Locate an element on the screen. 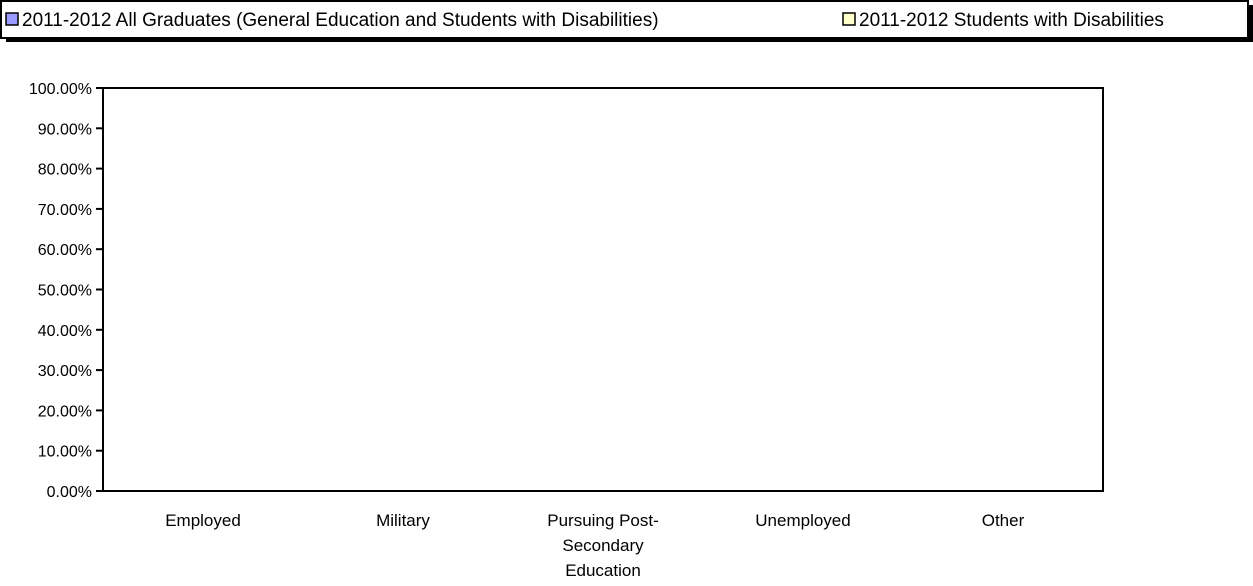  x-category-label-line: Military is located at coordinates (403, 520).